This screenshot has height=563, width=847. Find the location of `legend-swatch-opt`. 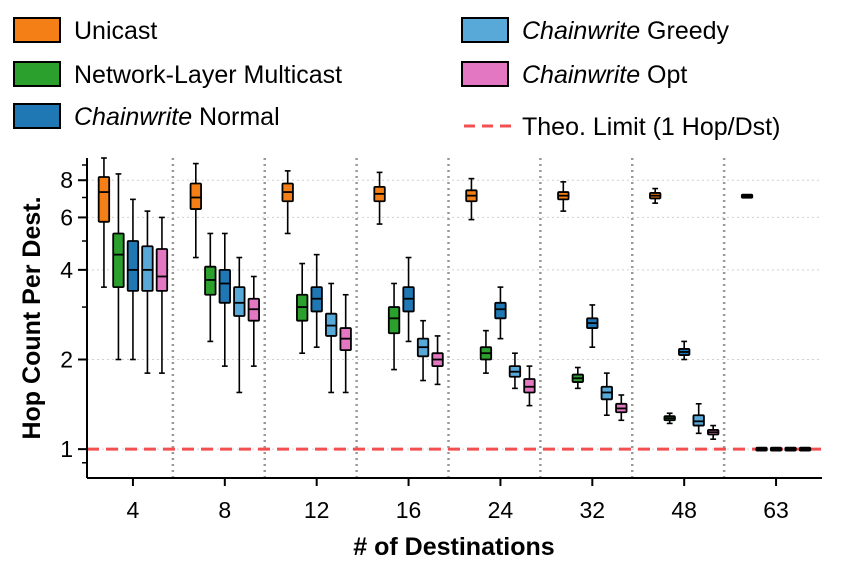

legend-swatch-opt is located at coordinates (485, 74).